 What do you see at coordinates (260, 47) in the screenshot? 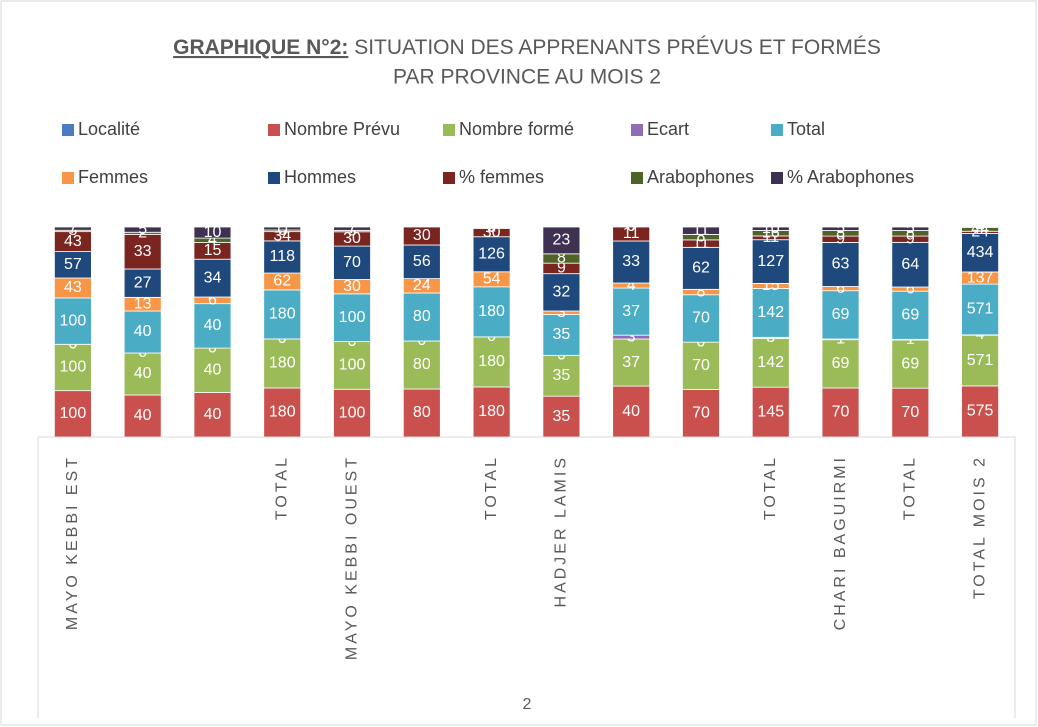
I see `title-prefix: GRAPHIQUE N°2:` at bounding box center [260, 47].